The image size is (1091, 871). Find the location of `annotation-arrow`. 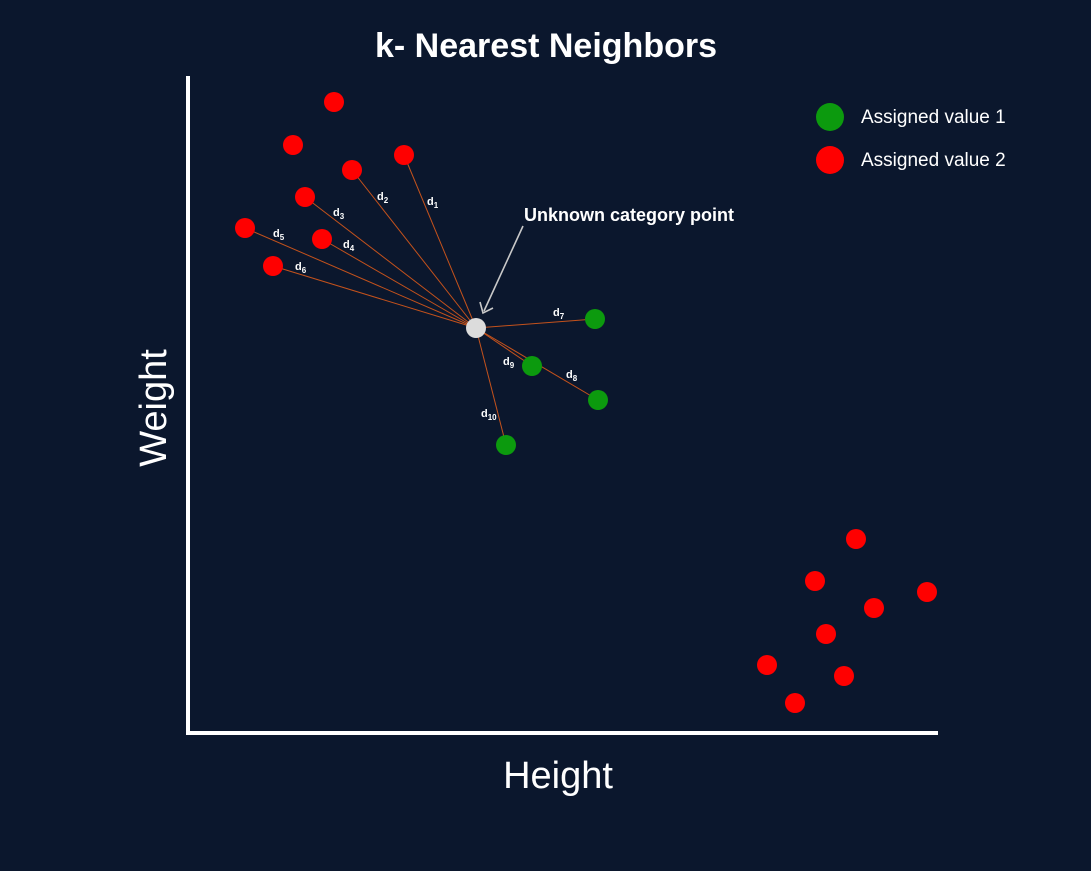

annotation-arrow is located at coordinates (503, 268).